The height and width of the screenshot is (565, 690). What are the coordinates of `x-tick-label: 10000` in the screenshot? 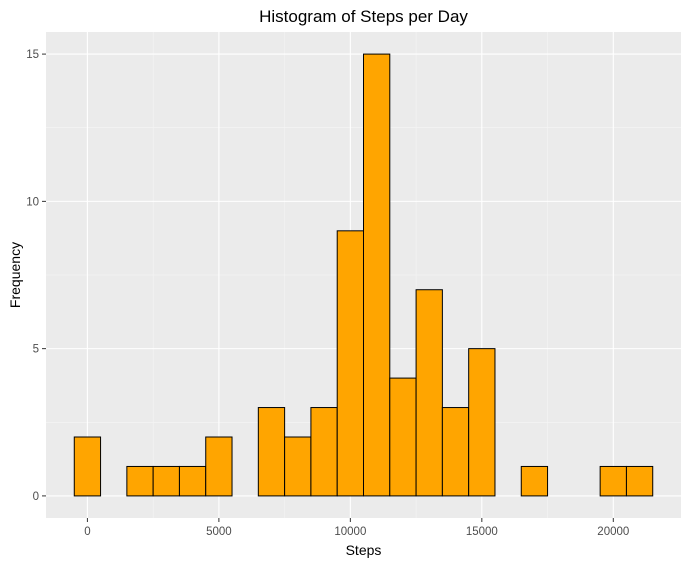 It's located at (350, 532).